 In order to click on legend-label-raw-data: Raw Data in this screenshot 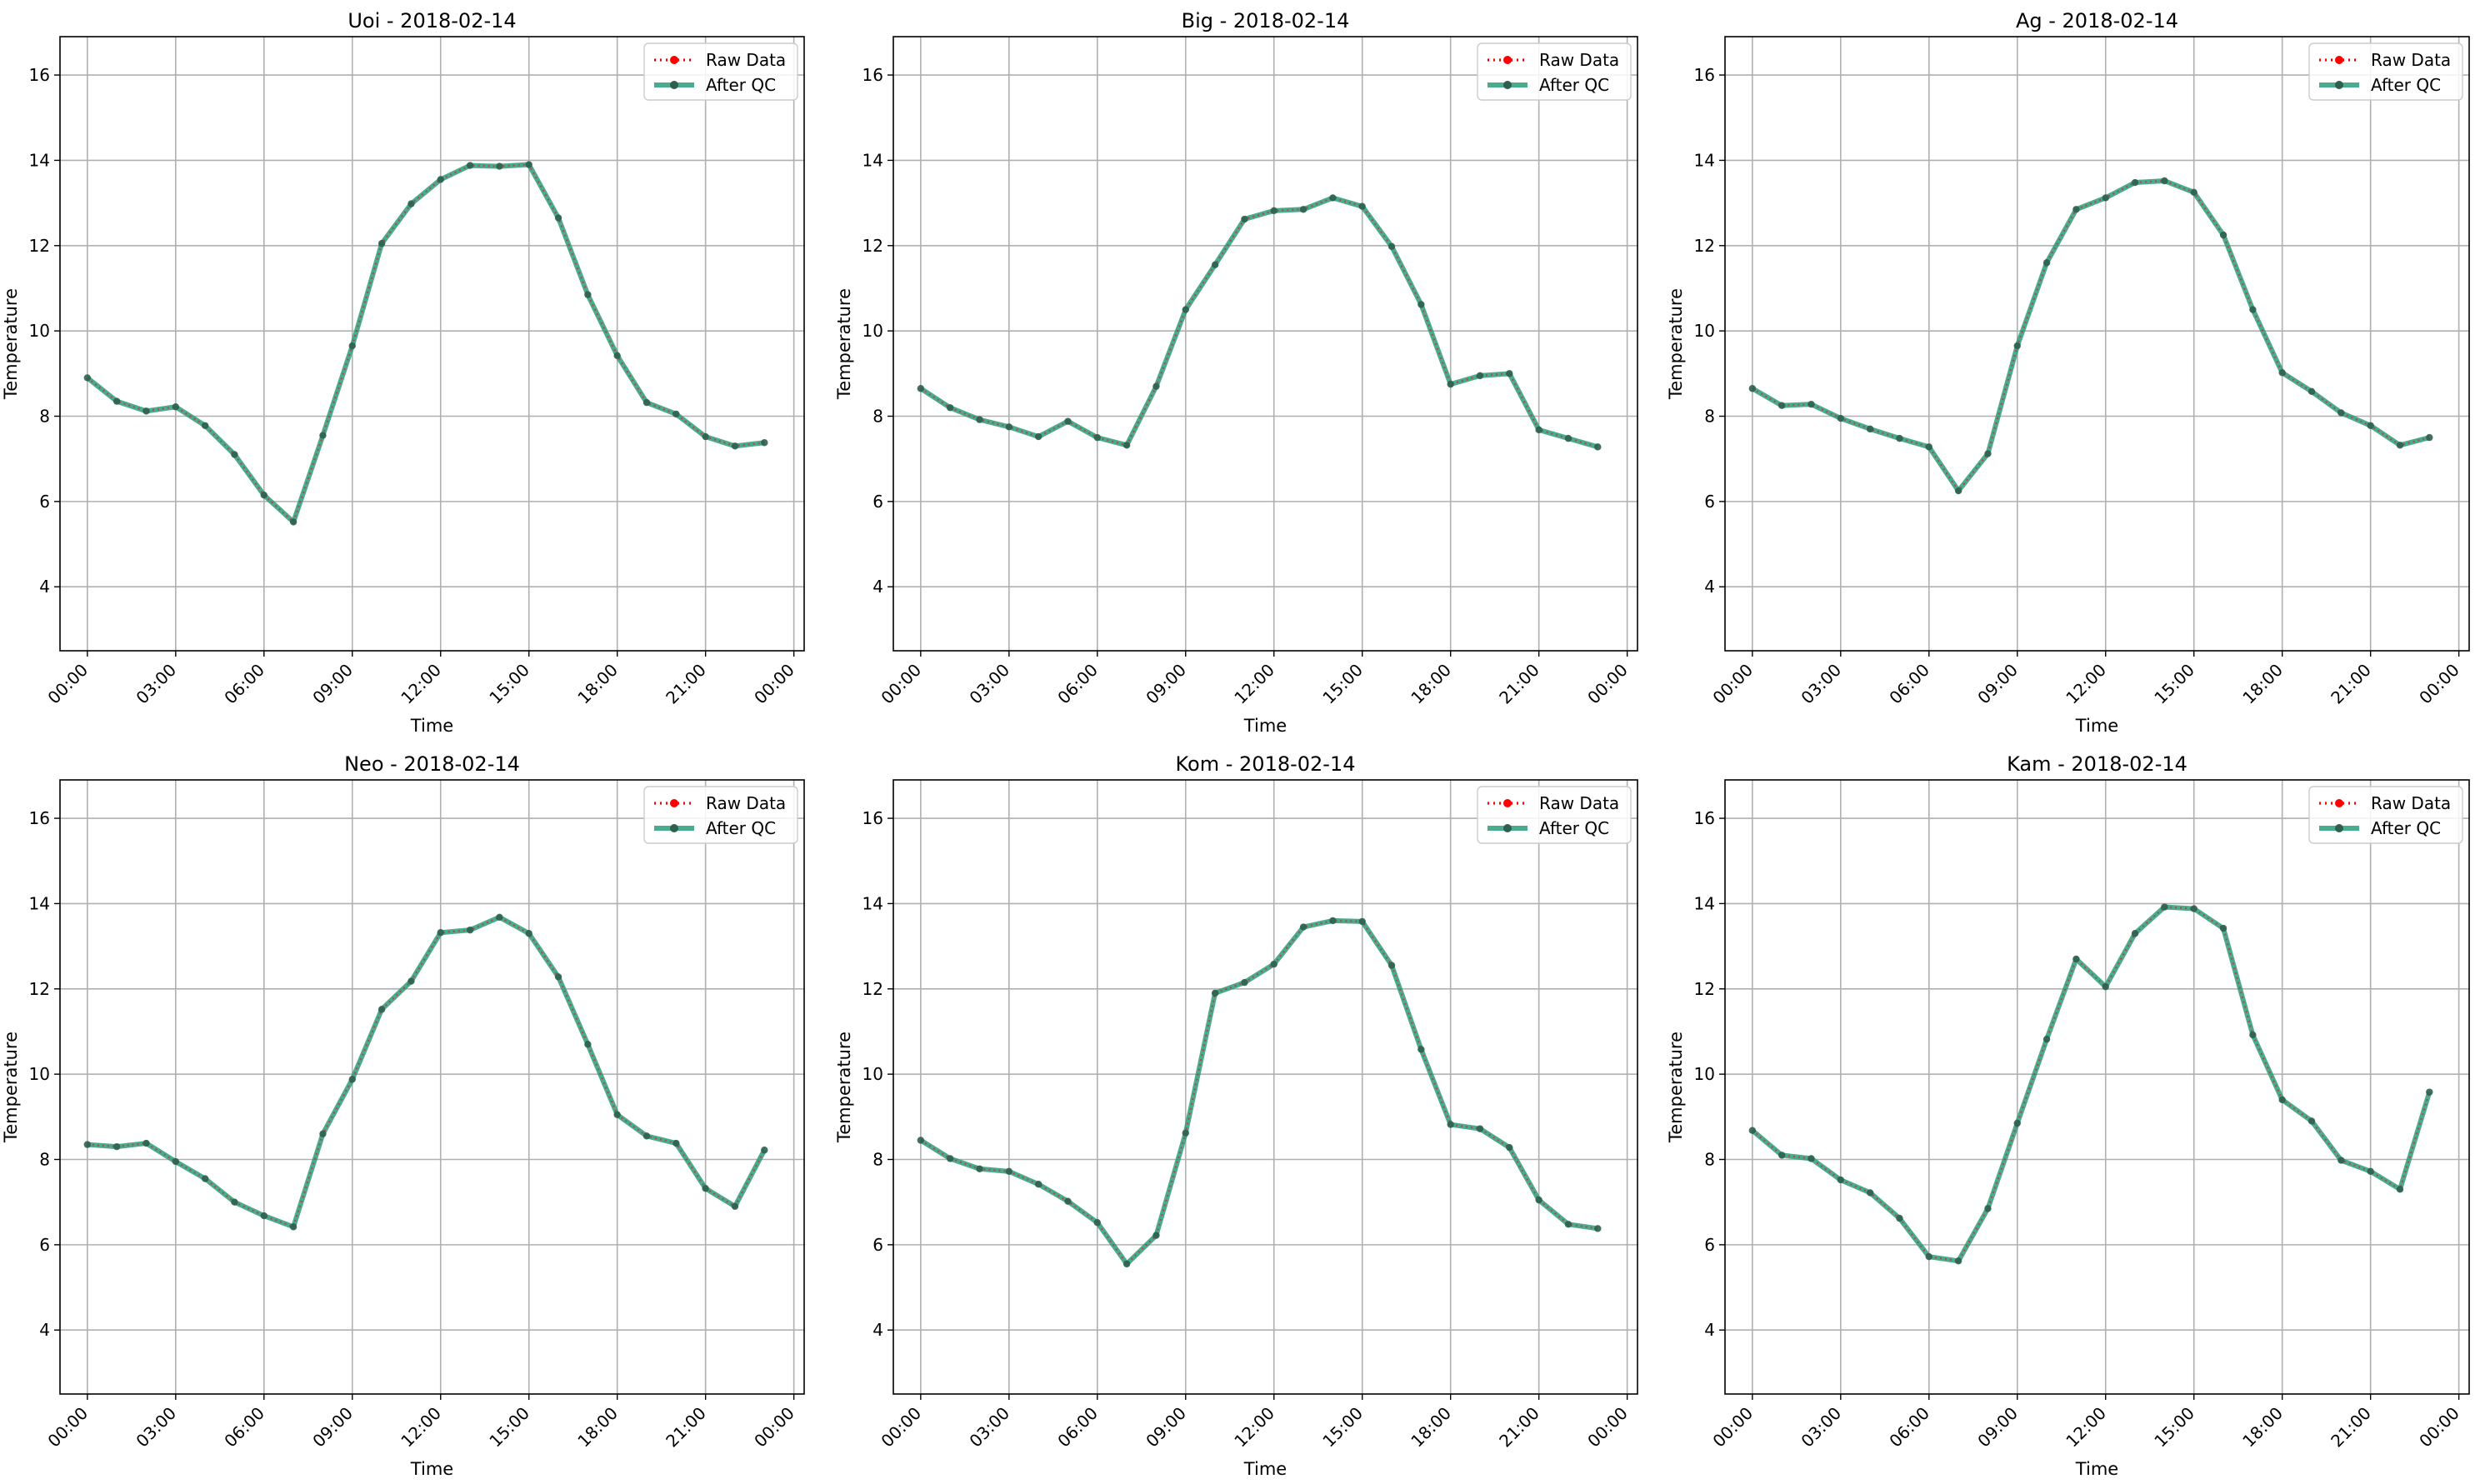, I will do `click(746, 803)`.